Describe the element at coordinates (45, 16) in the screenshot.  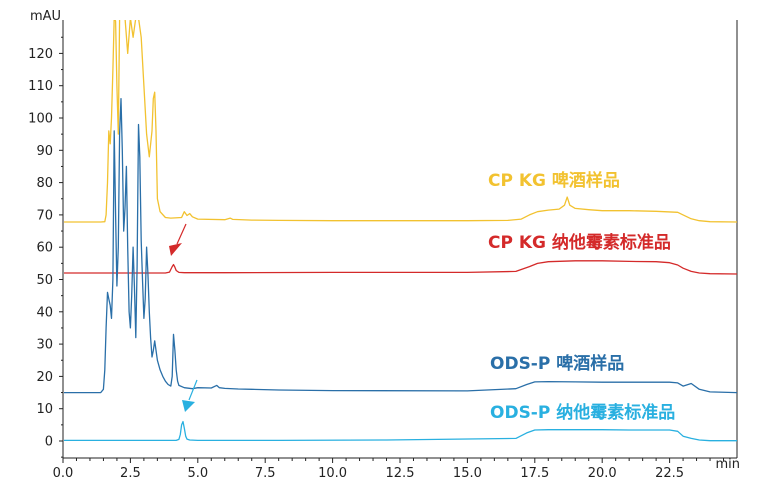
I see `y-axis-label: mAU` at that location.